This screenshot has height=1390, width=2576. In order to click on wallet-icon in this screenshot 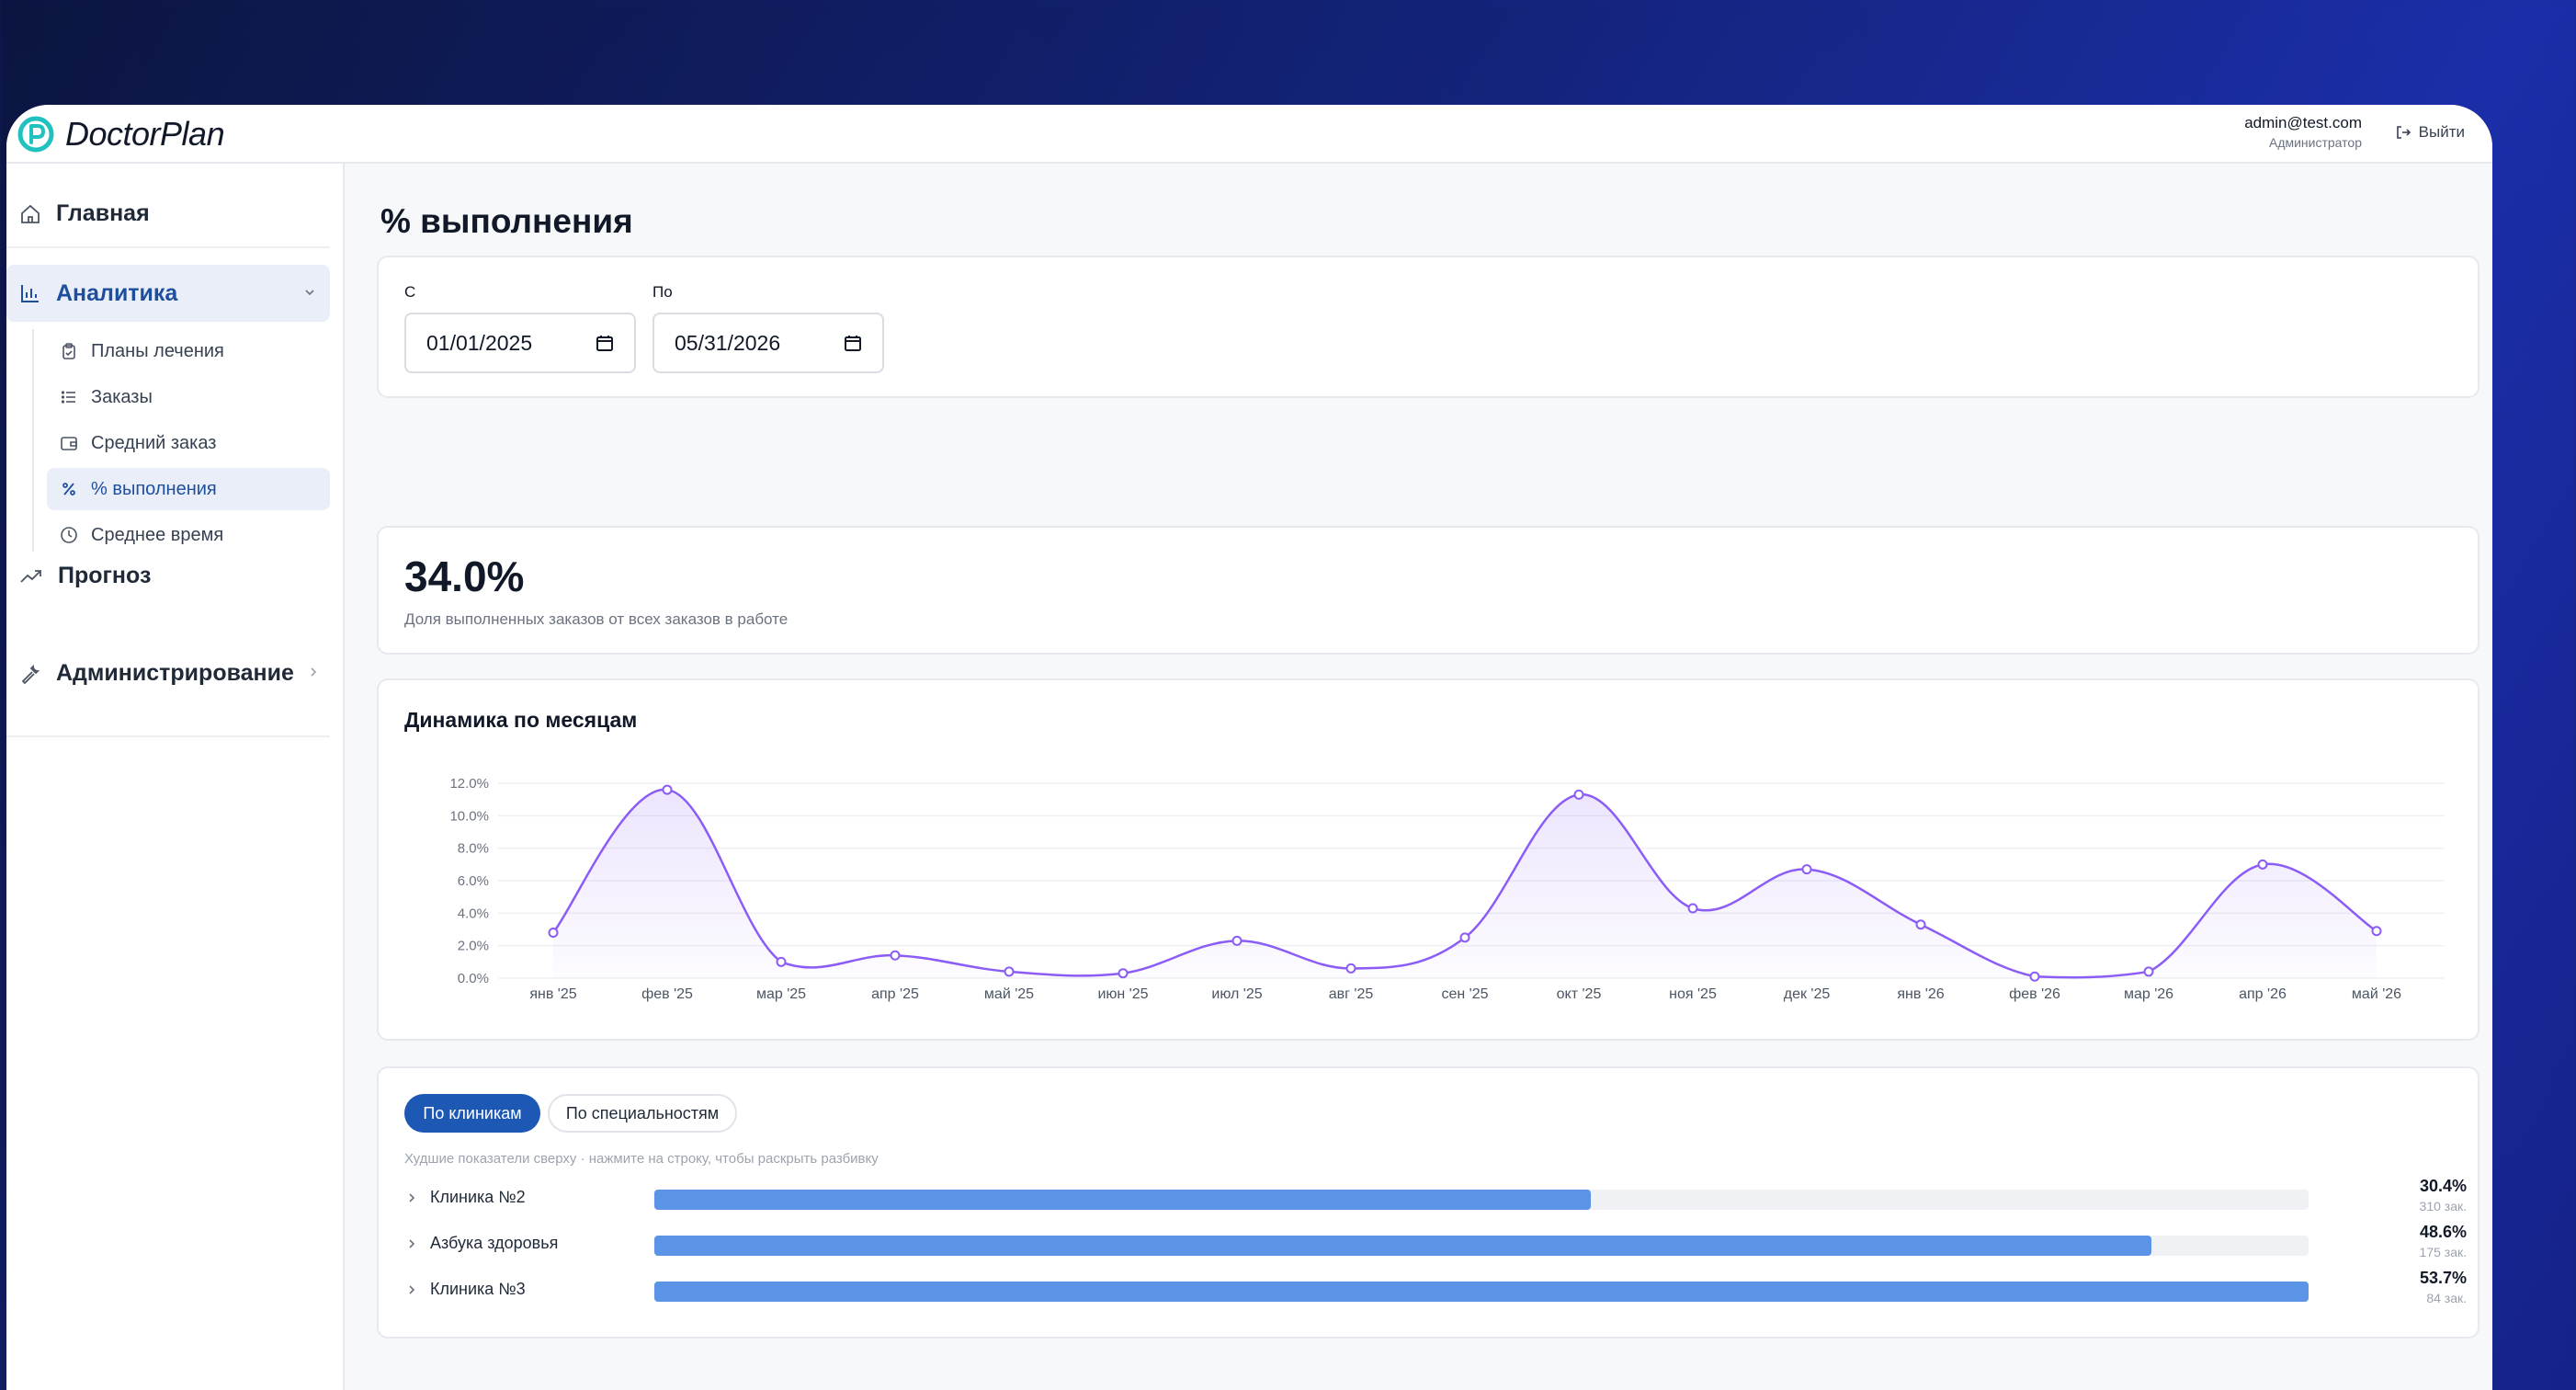, I will do `click(69, 443)`.